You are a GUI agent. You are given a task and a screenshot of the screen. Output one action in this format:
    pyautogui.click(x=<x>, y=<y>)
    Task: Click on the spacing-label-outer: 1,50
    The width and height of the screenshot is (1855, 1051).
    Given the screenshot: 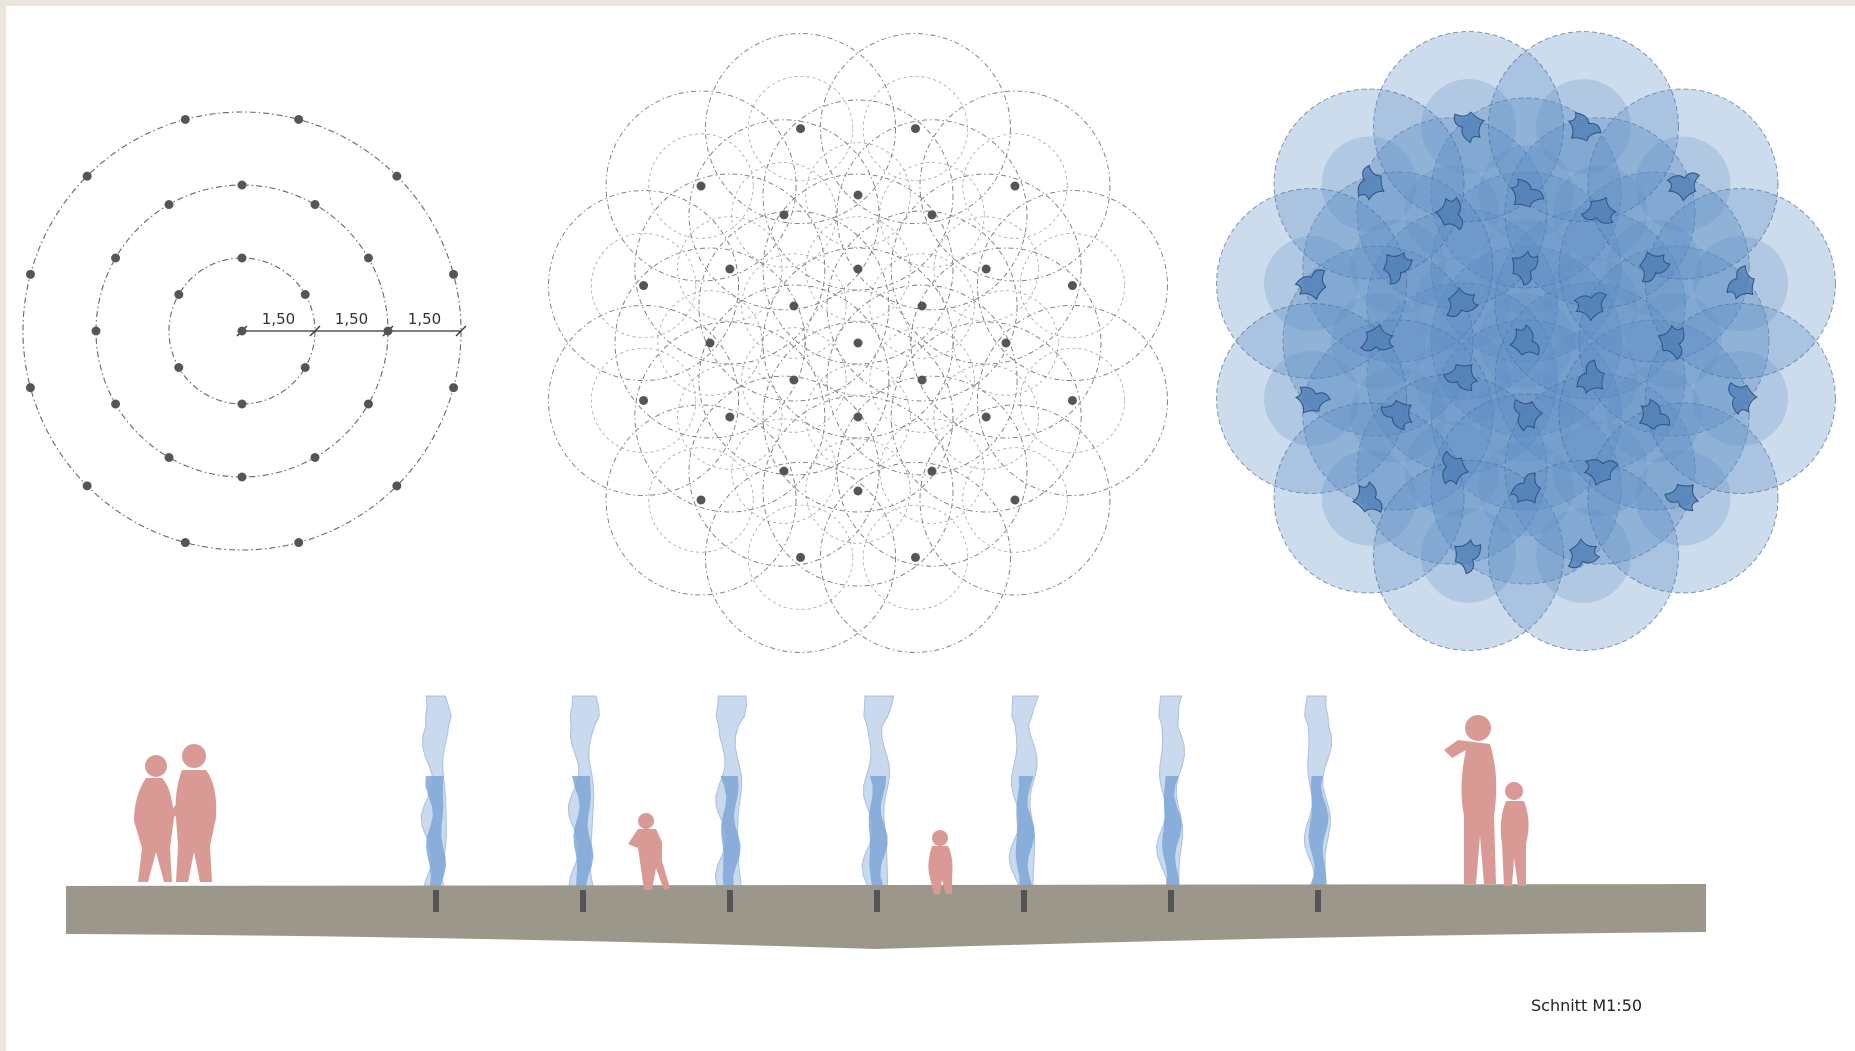 What is the action you would take?
    pyautogui.click(x=424, y=319)
    